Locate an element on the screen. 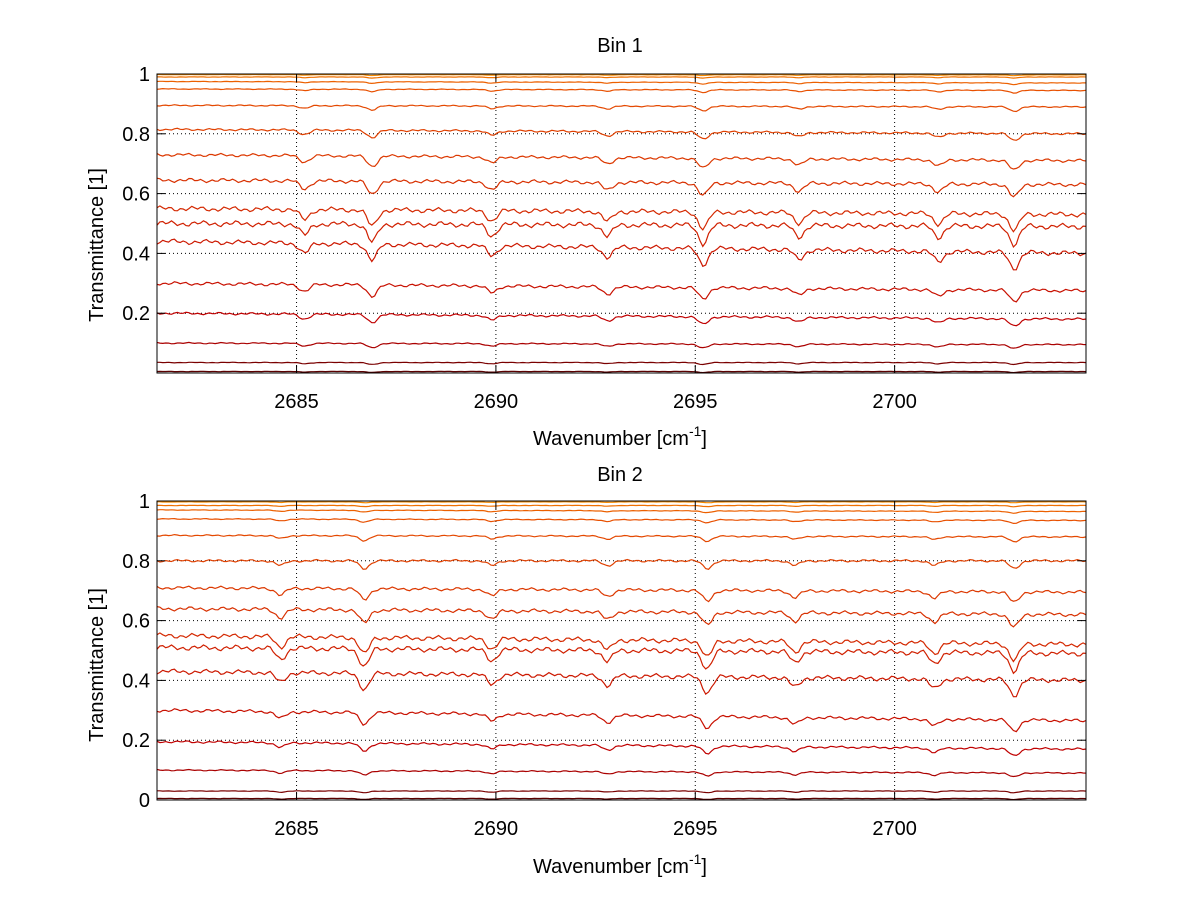 This screenshot has width=1200, height=901. chart-title: Bin 2 is located at coordinates (620, 475).